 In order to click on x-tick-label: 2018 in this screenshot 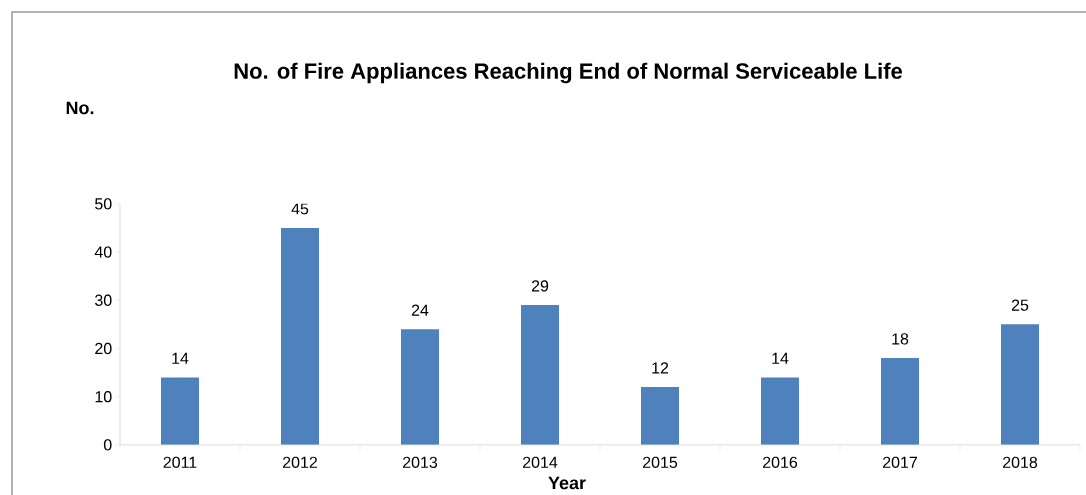, I will do `click(1020, 462)`.